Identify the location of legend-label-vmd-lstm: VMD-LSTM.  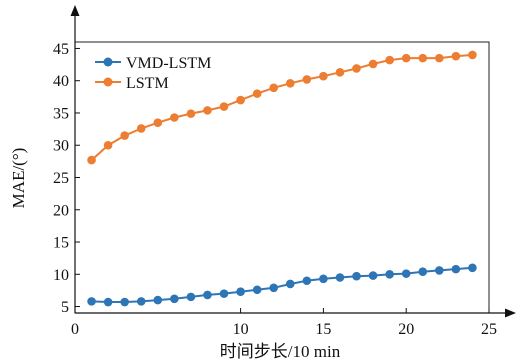
(168, 63).